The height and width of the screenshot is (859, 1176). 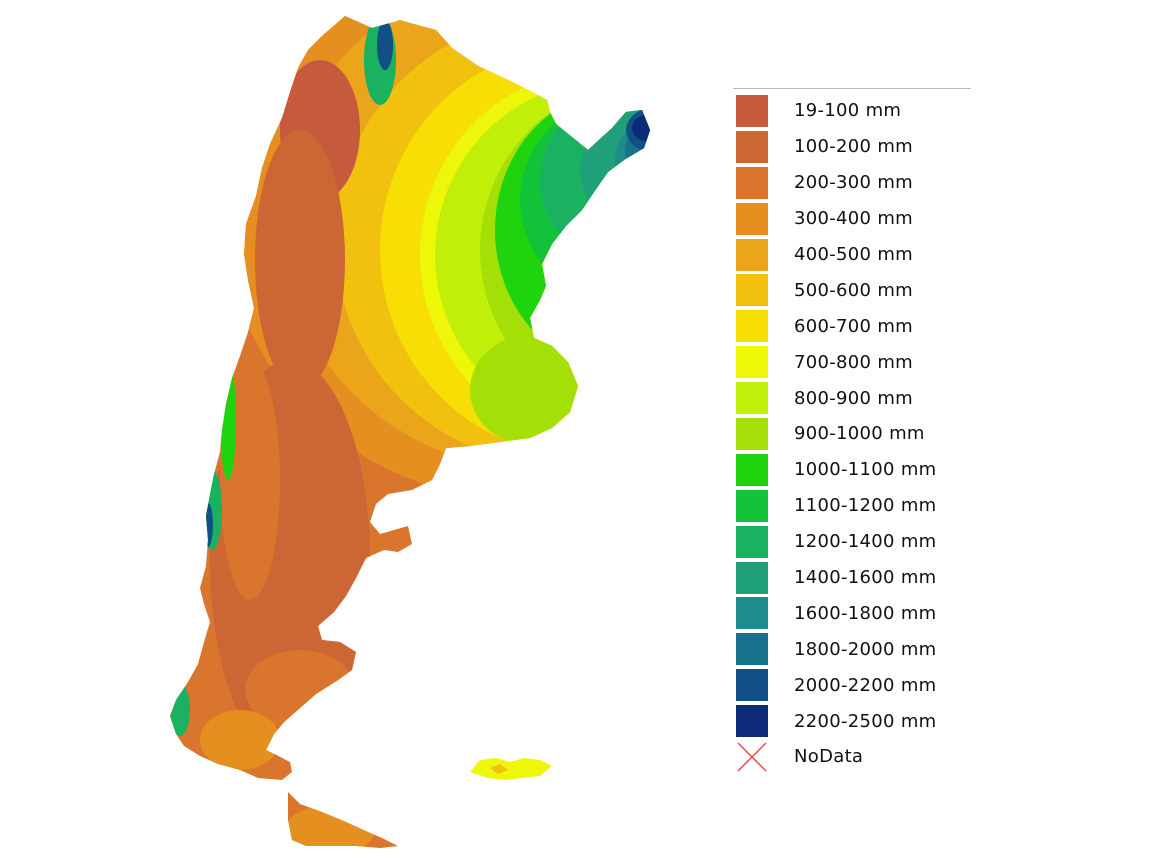 I want to click on legend-item: 800-900 mm, so click(x=852, y=398).